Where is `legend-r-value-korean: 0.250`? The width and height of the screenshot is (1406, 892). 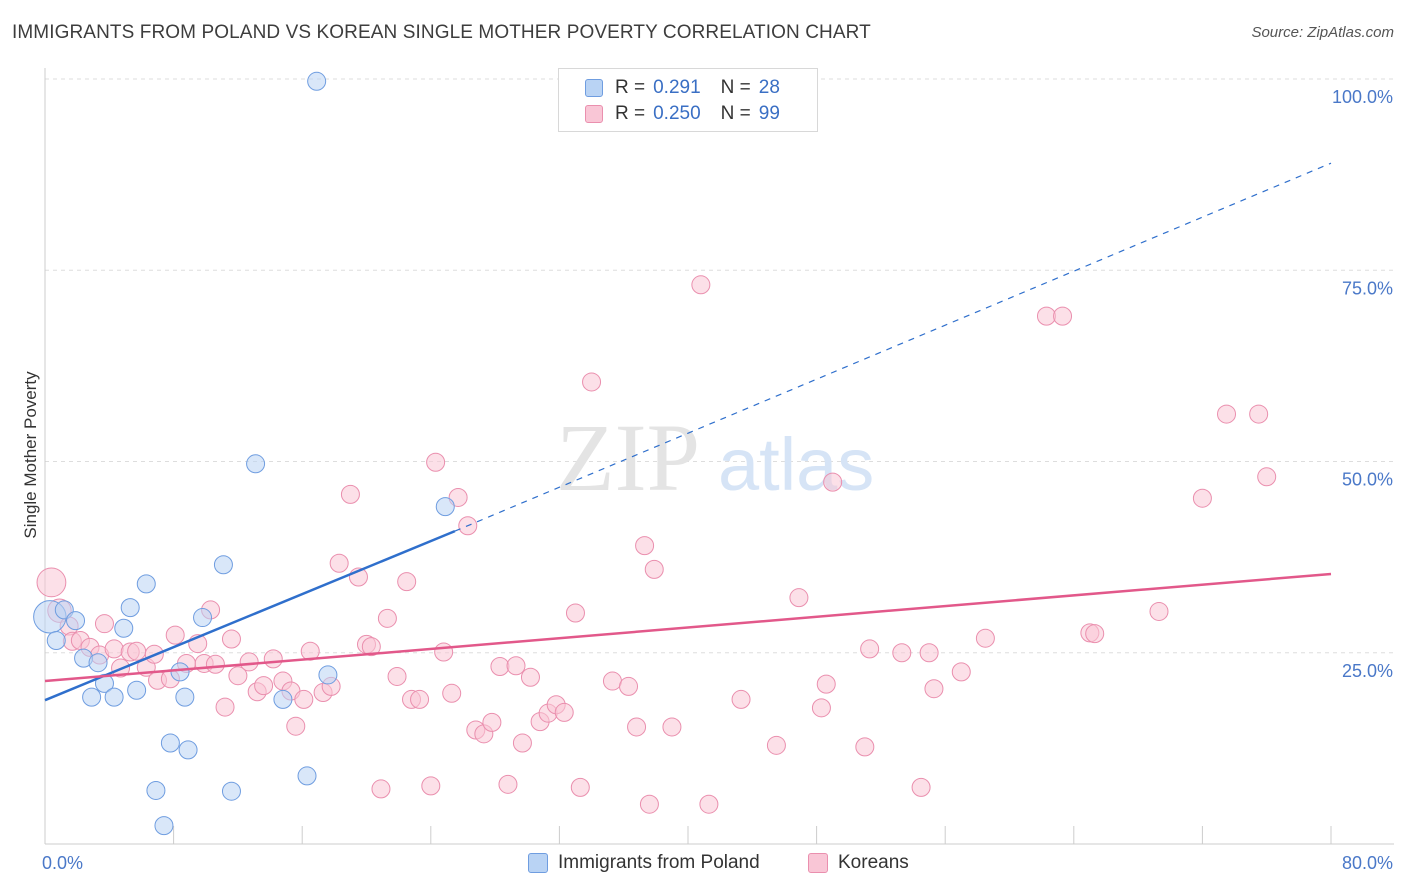 legend-r-value-korean: 0.250 is located at coordinates (677, 113).